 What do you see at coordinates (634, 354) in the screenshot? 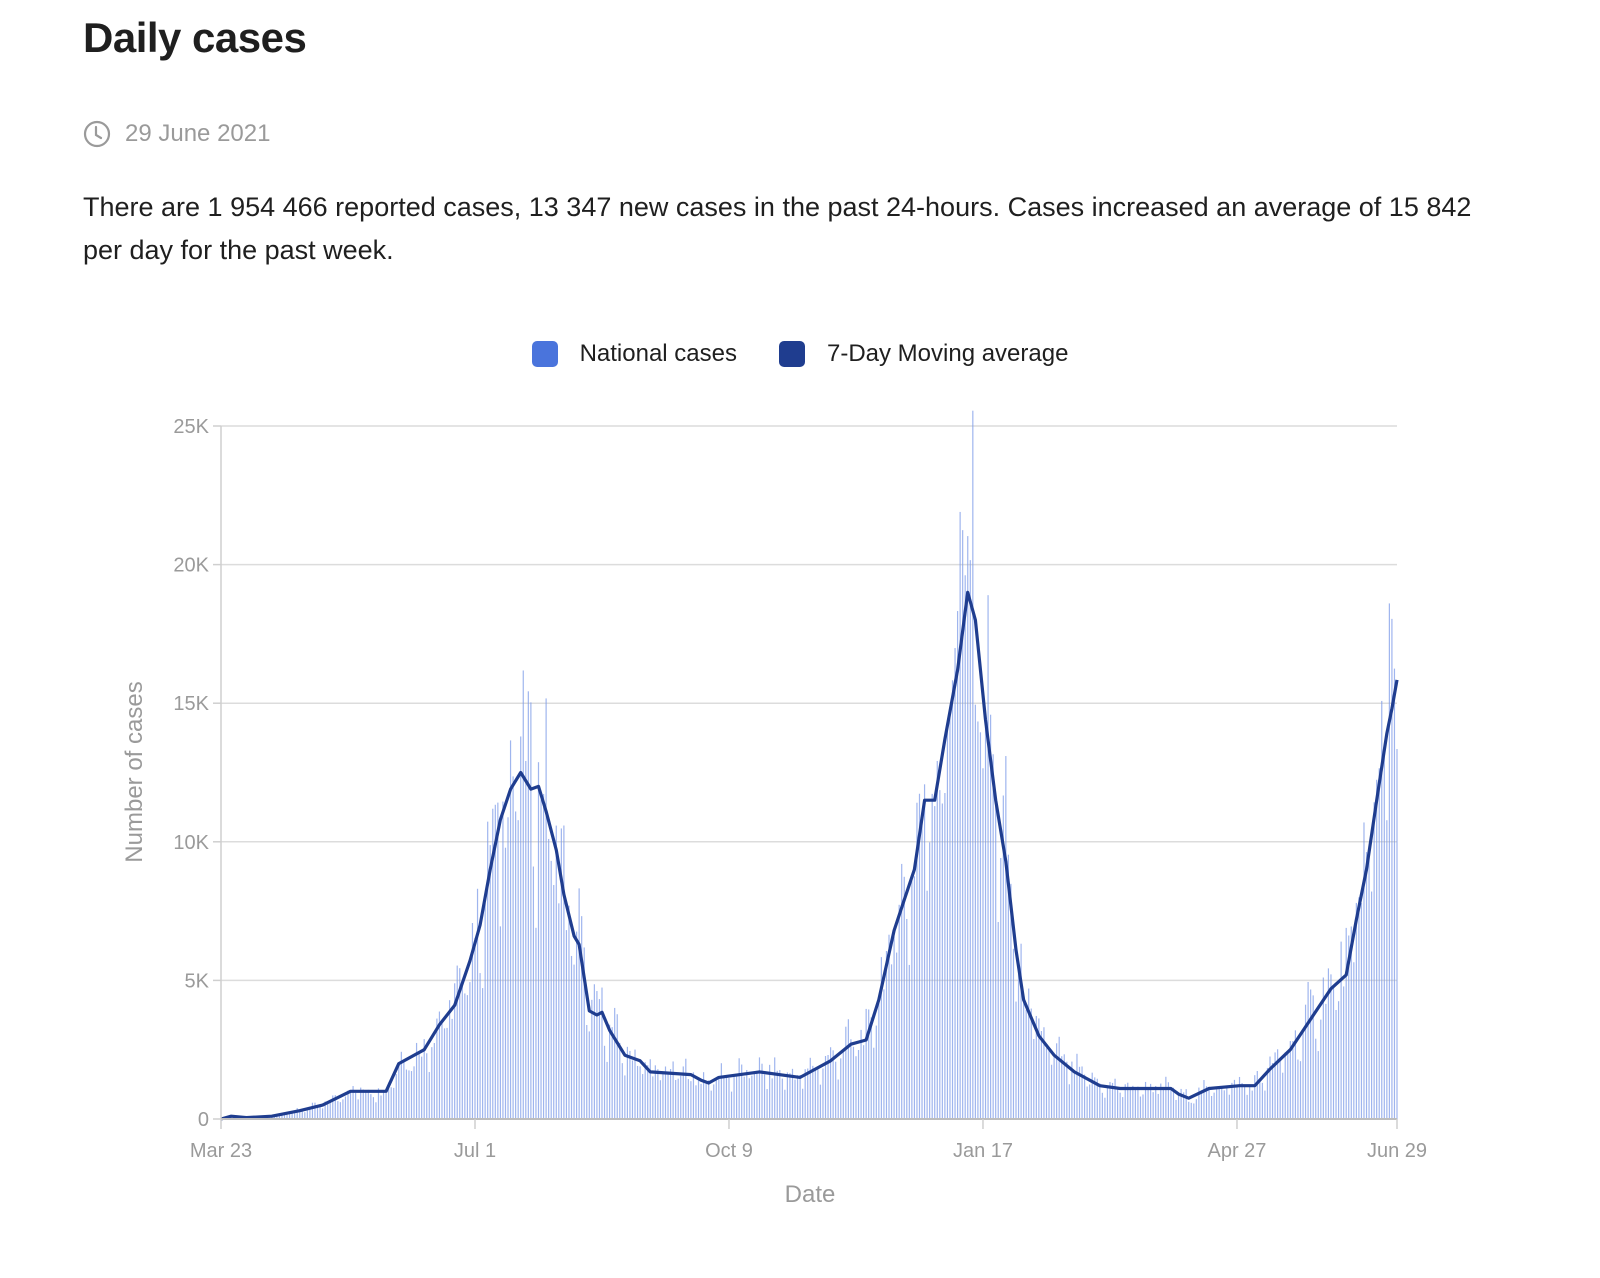
I see `legend-item-national-cases: National cases` at bounding box center [634, 354].